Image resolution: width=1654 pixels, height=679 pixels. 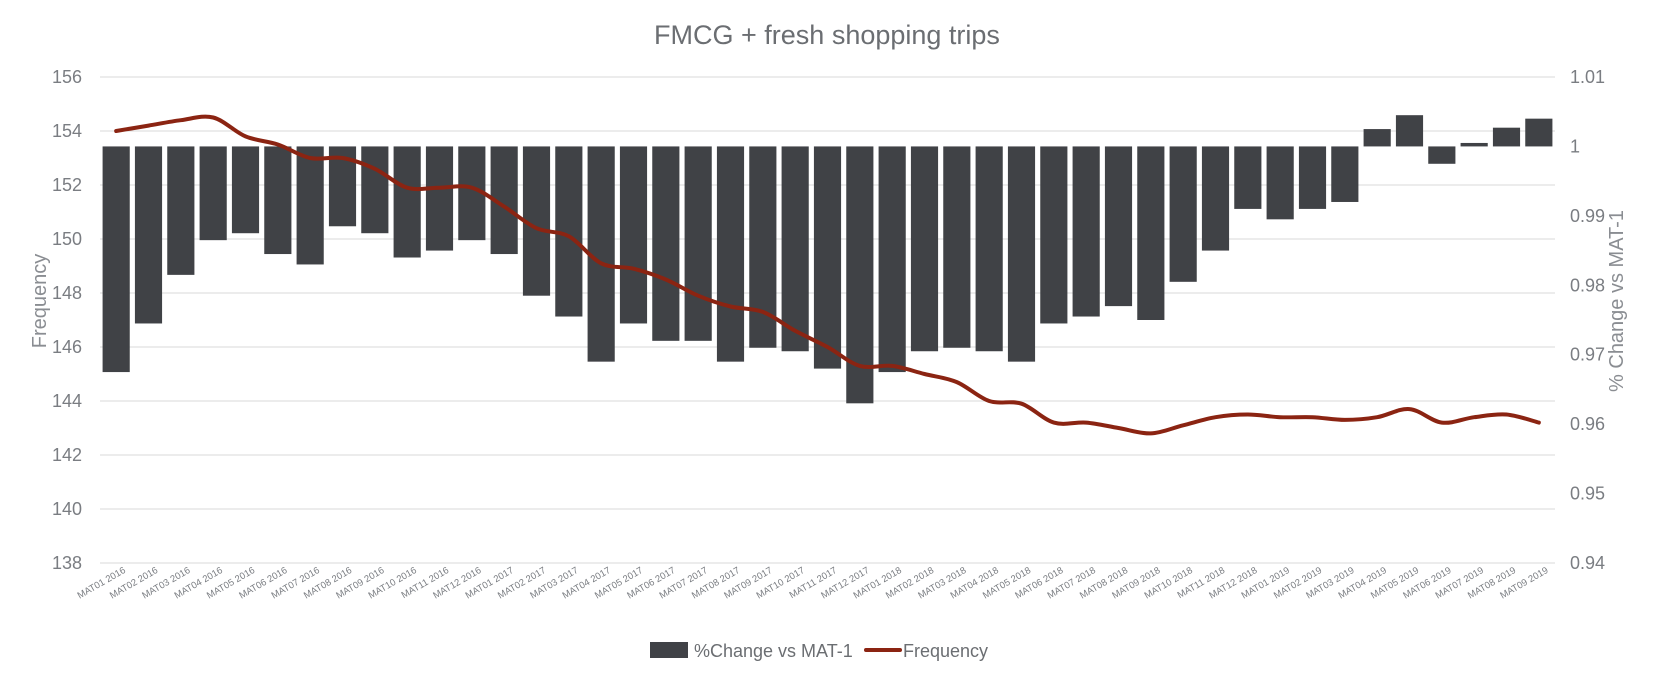 What do you see at coordinates (67, 563) in the screenshot?
I see `y-tick-label: 138` at bounding box center [67, 563].